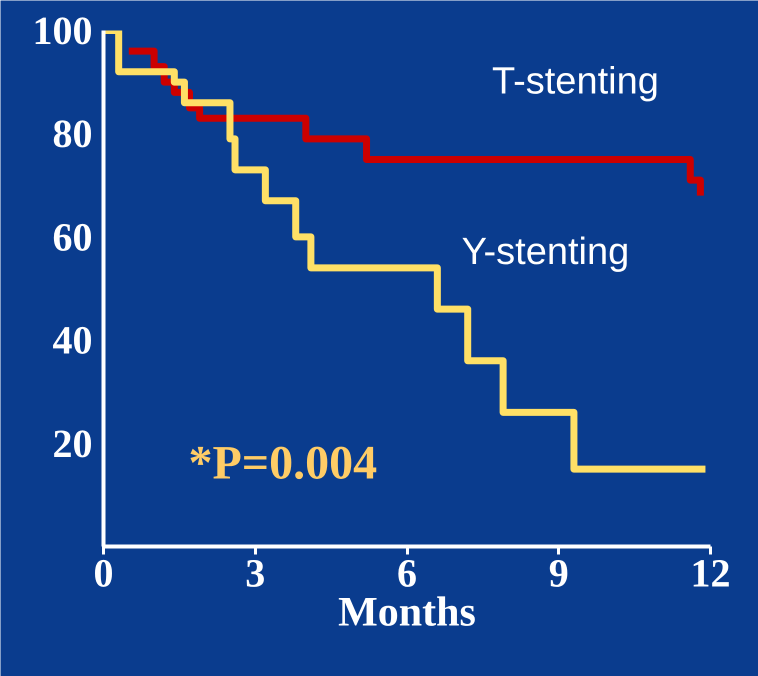  Describe the element at coordinates (72, 133) in the screenshot. I see `y-tick-label: 80` at that location.